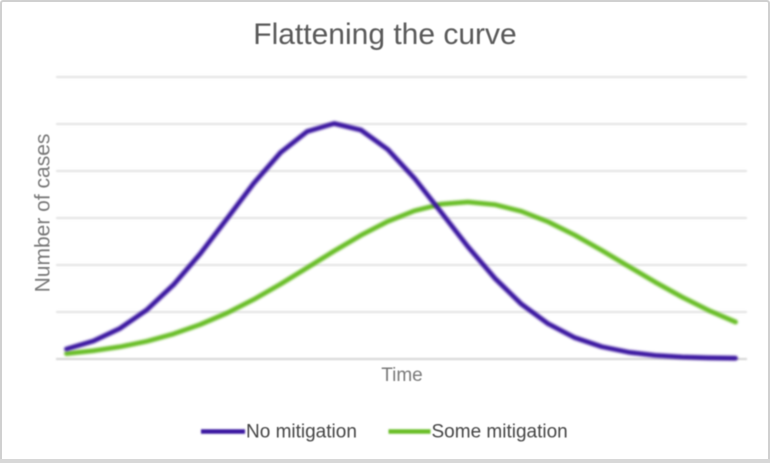 The image size is (770, 463). I want to click on svg-text: Number of cases, so click(43, 213).